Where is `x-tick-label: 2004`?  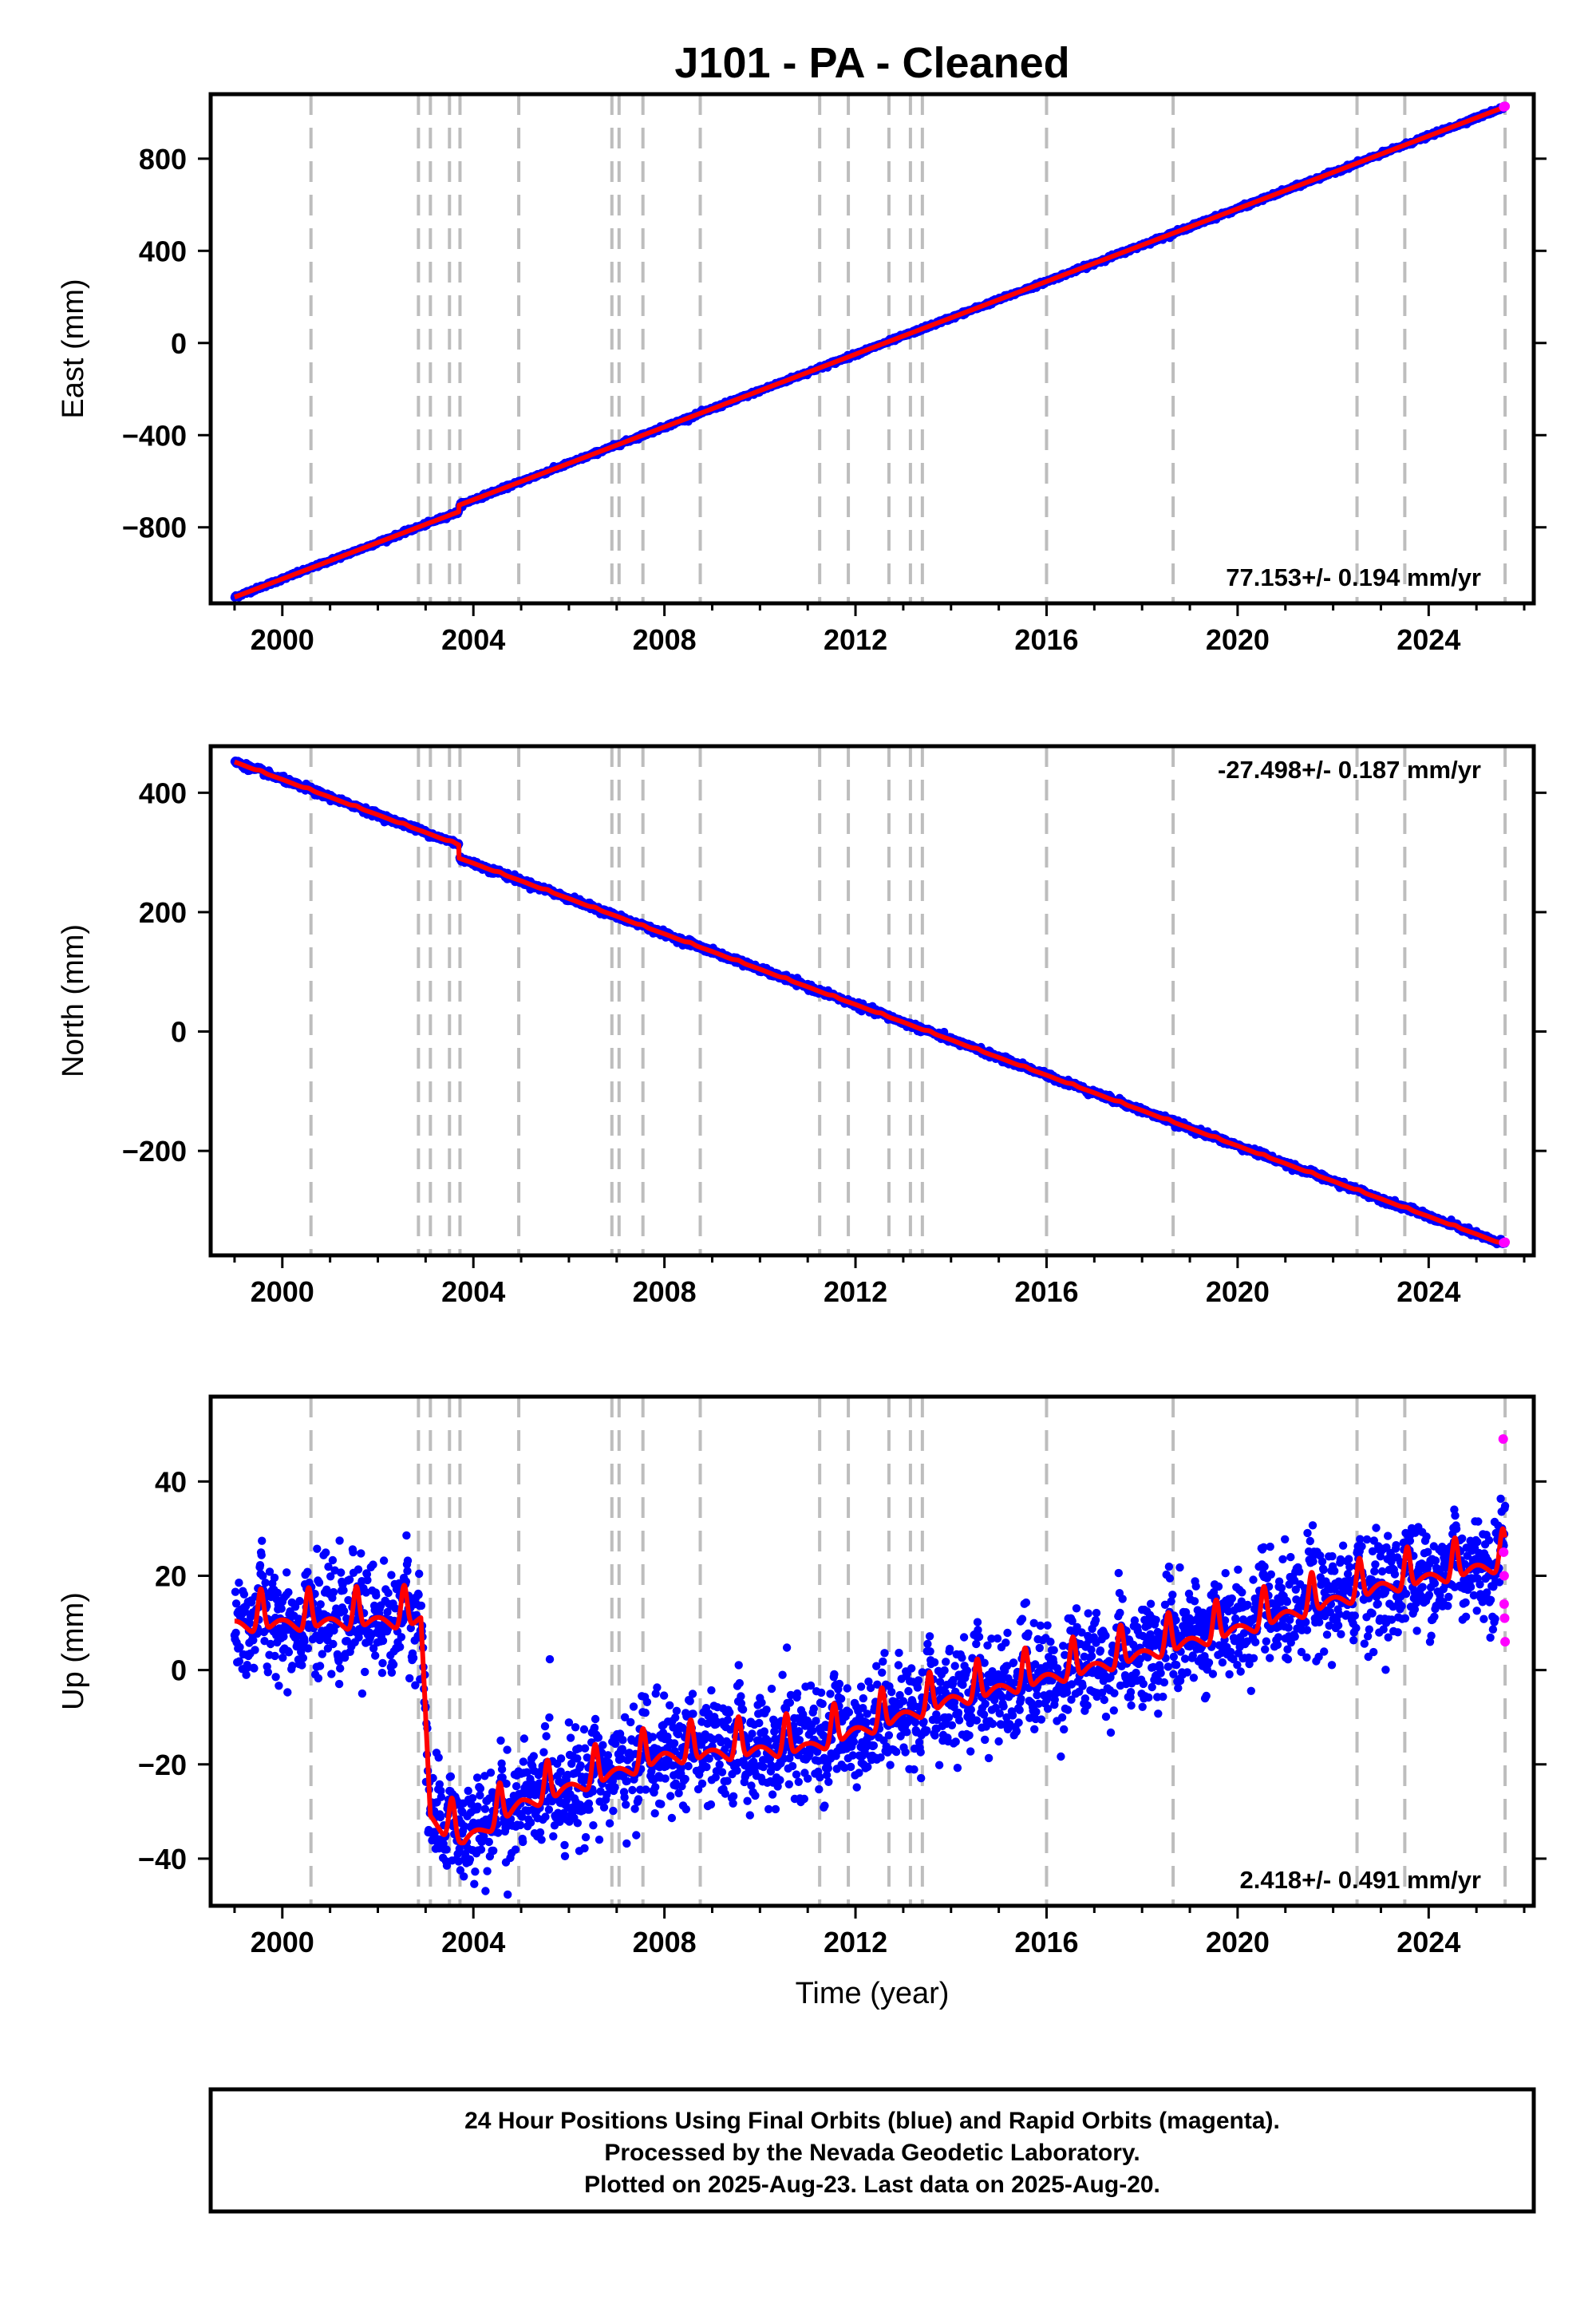 x-tick-label: 2004 is located at coordinates (473, 639).